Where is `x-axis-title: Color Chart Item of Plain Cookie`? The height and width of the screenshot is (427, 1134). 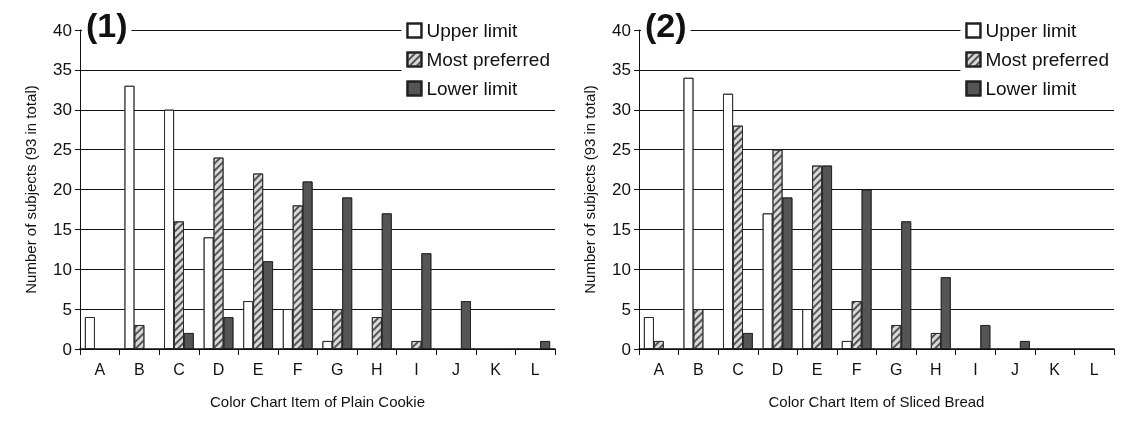 x-axis-title: Color Chart Item of Plain Cookie is located at coordinates (317, 401).